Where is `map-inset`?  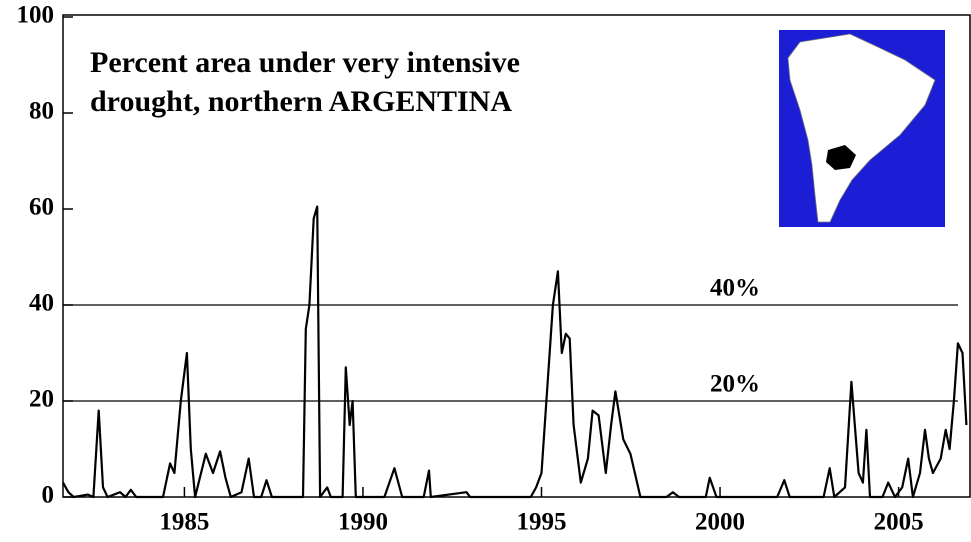
map-inset is located at coordinates (862, 128).